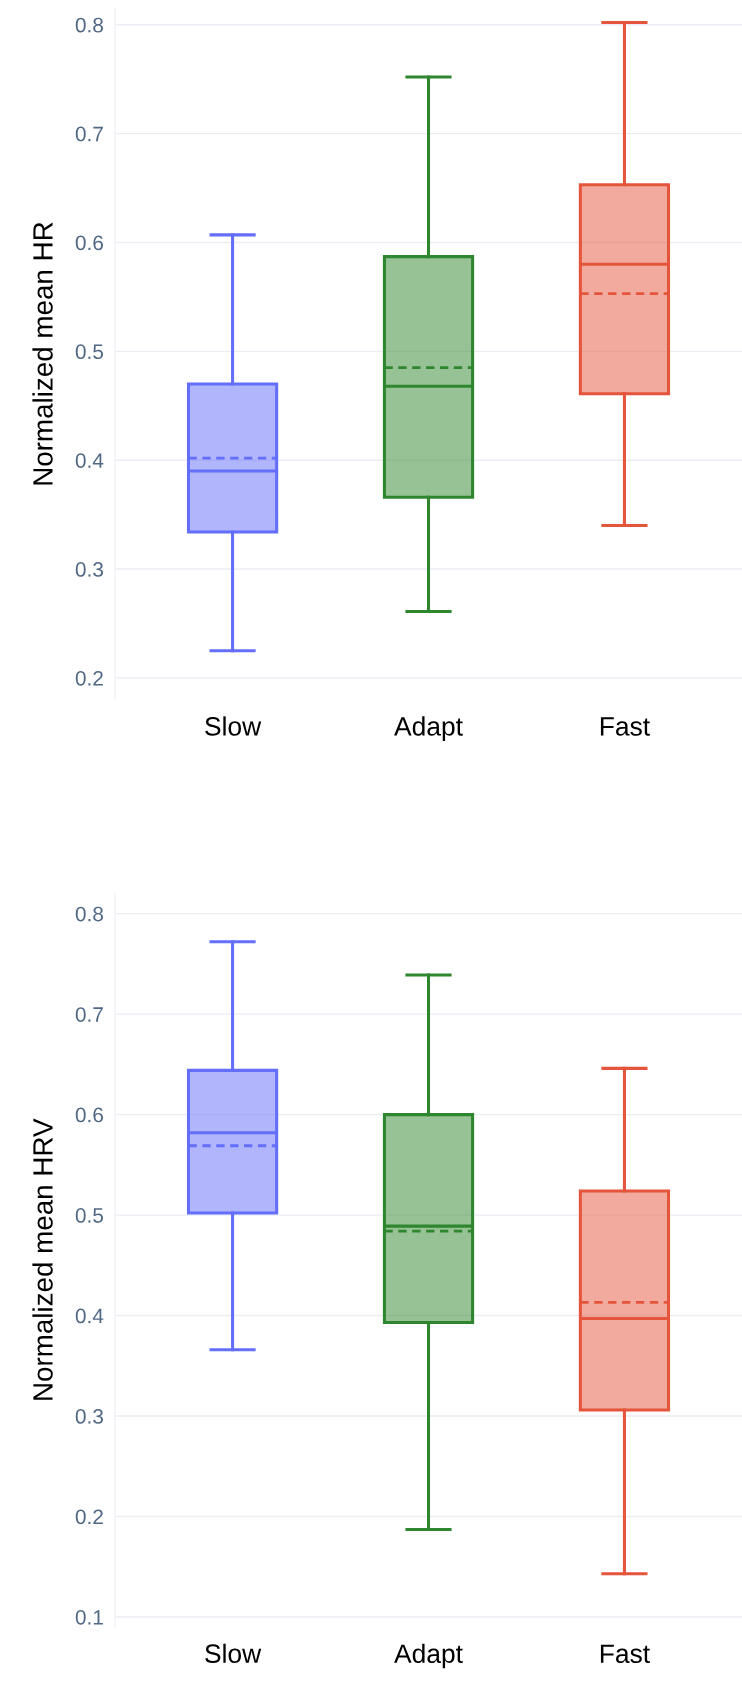  Describe the element at coordinates (42, 353) in the screenshot. I see `y-axis-title: Normalized mean HR` at that location.